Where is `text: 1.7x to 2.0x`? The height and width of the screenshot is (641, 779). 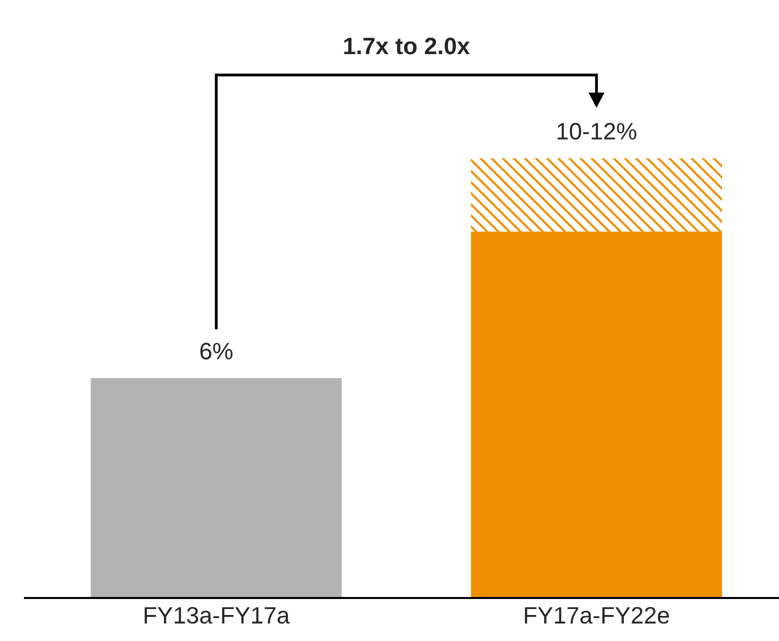
text: 1.7x to 2.0x is located at coordinates (407, 46).